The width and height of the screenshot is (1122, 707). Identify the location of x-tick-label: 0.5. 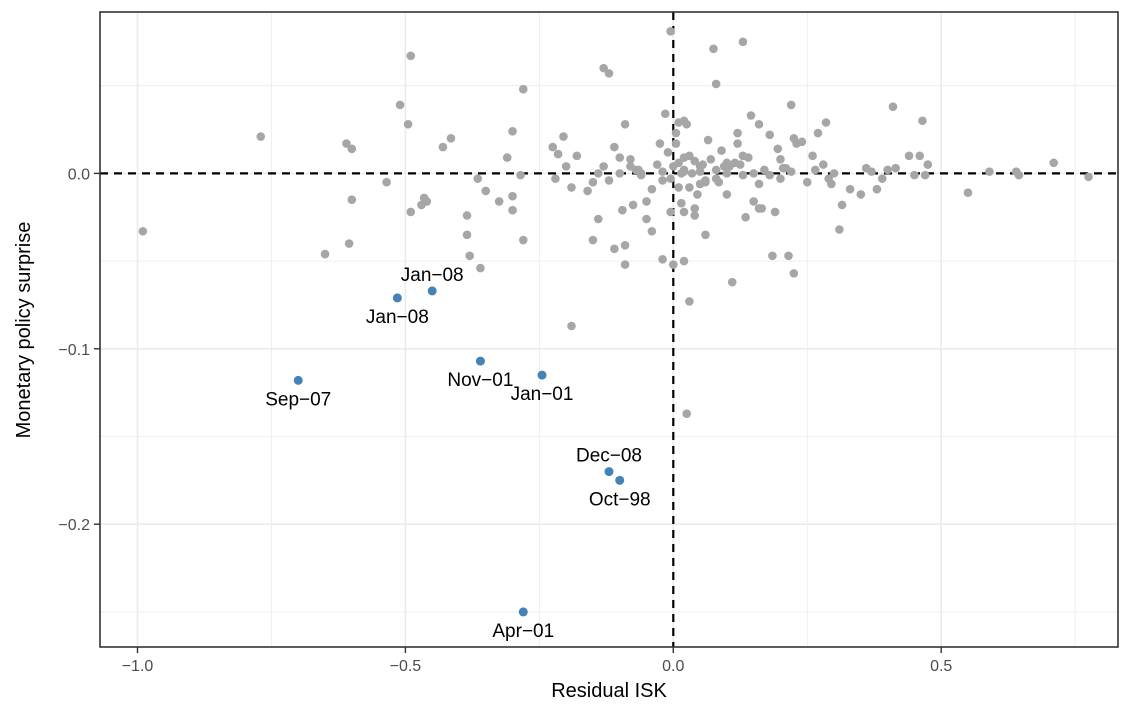
(941, 666).